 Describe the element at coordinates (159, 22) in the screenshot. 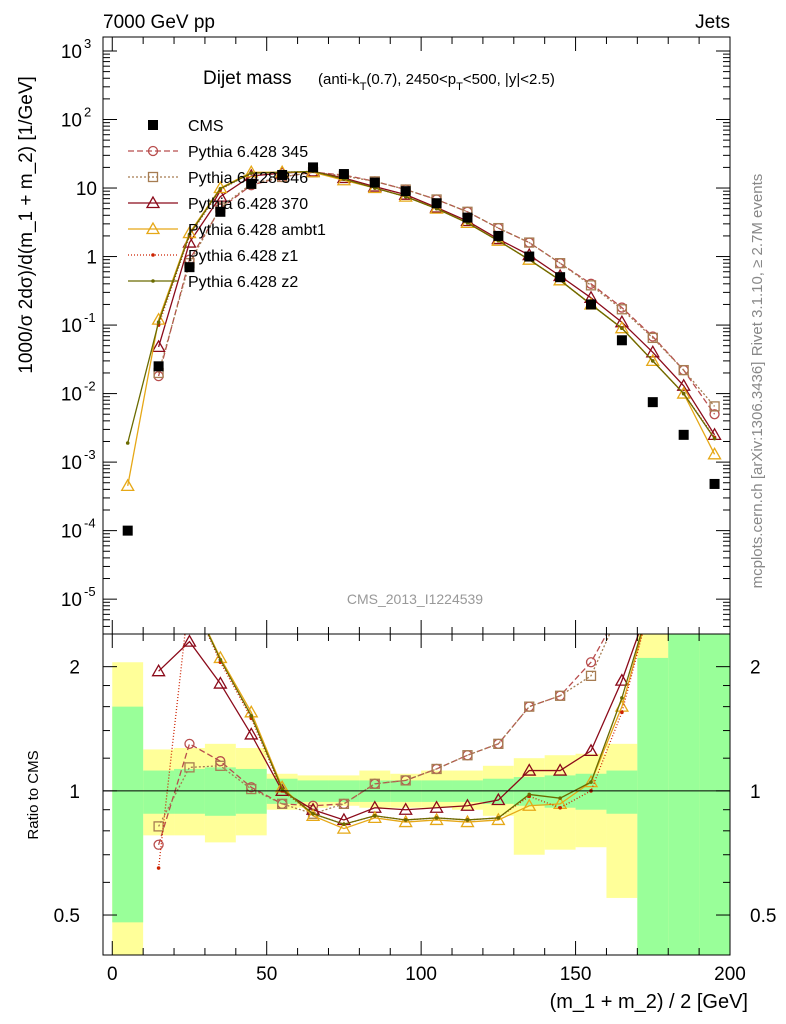

I see `header-left: 7000 GeV pp` at that location.